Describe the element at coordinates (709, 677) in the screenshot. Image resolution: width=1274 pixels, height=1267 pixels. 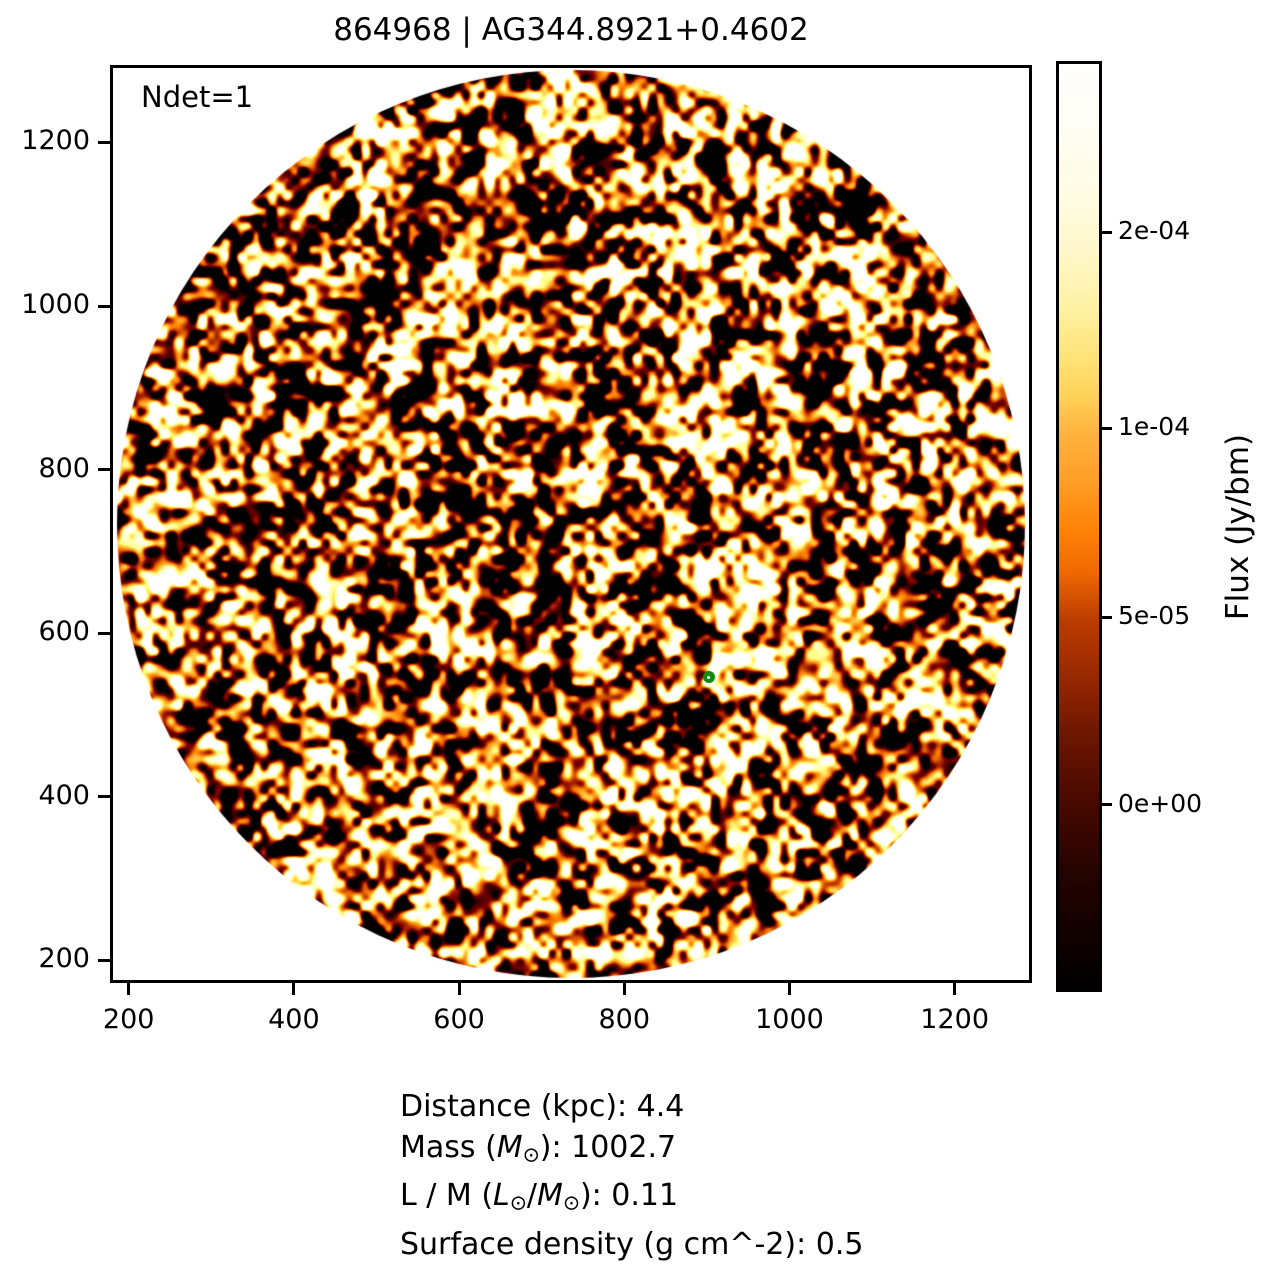
I see `source-marker-center` at that location.